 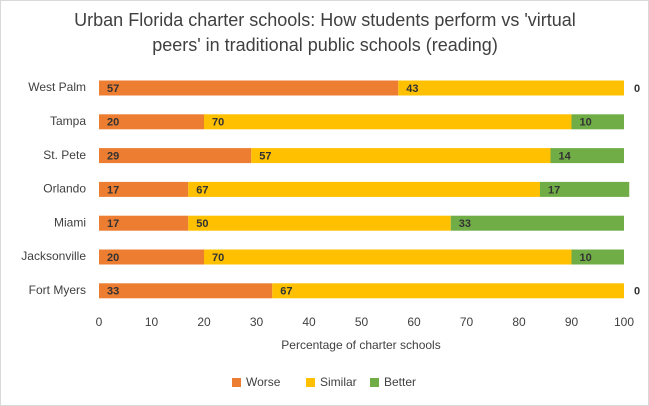 What do you see at coordinates (338, 382) in the screenshot?
I see `legend-label: Similar` at bounding box center [338, 382].